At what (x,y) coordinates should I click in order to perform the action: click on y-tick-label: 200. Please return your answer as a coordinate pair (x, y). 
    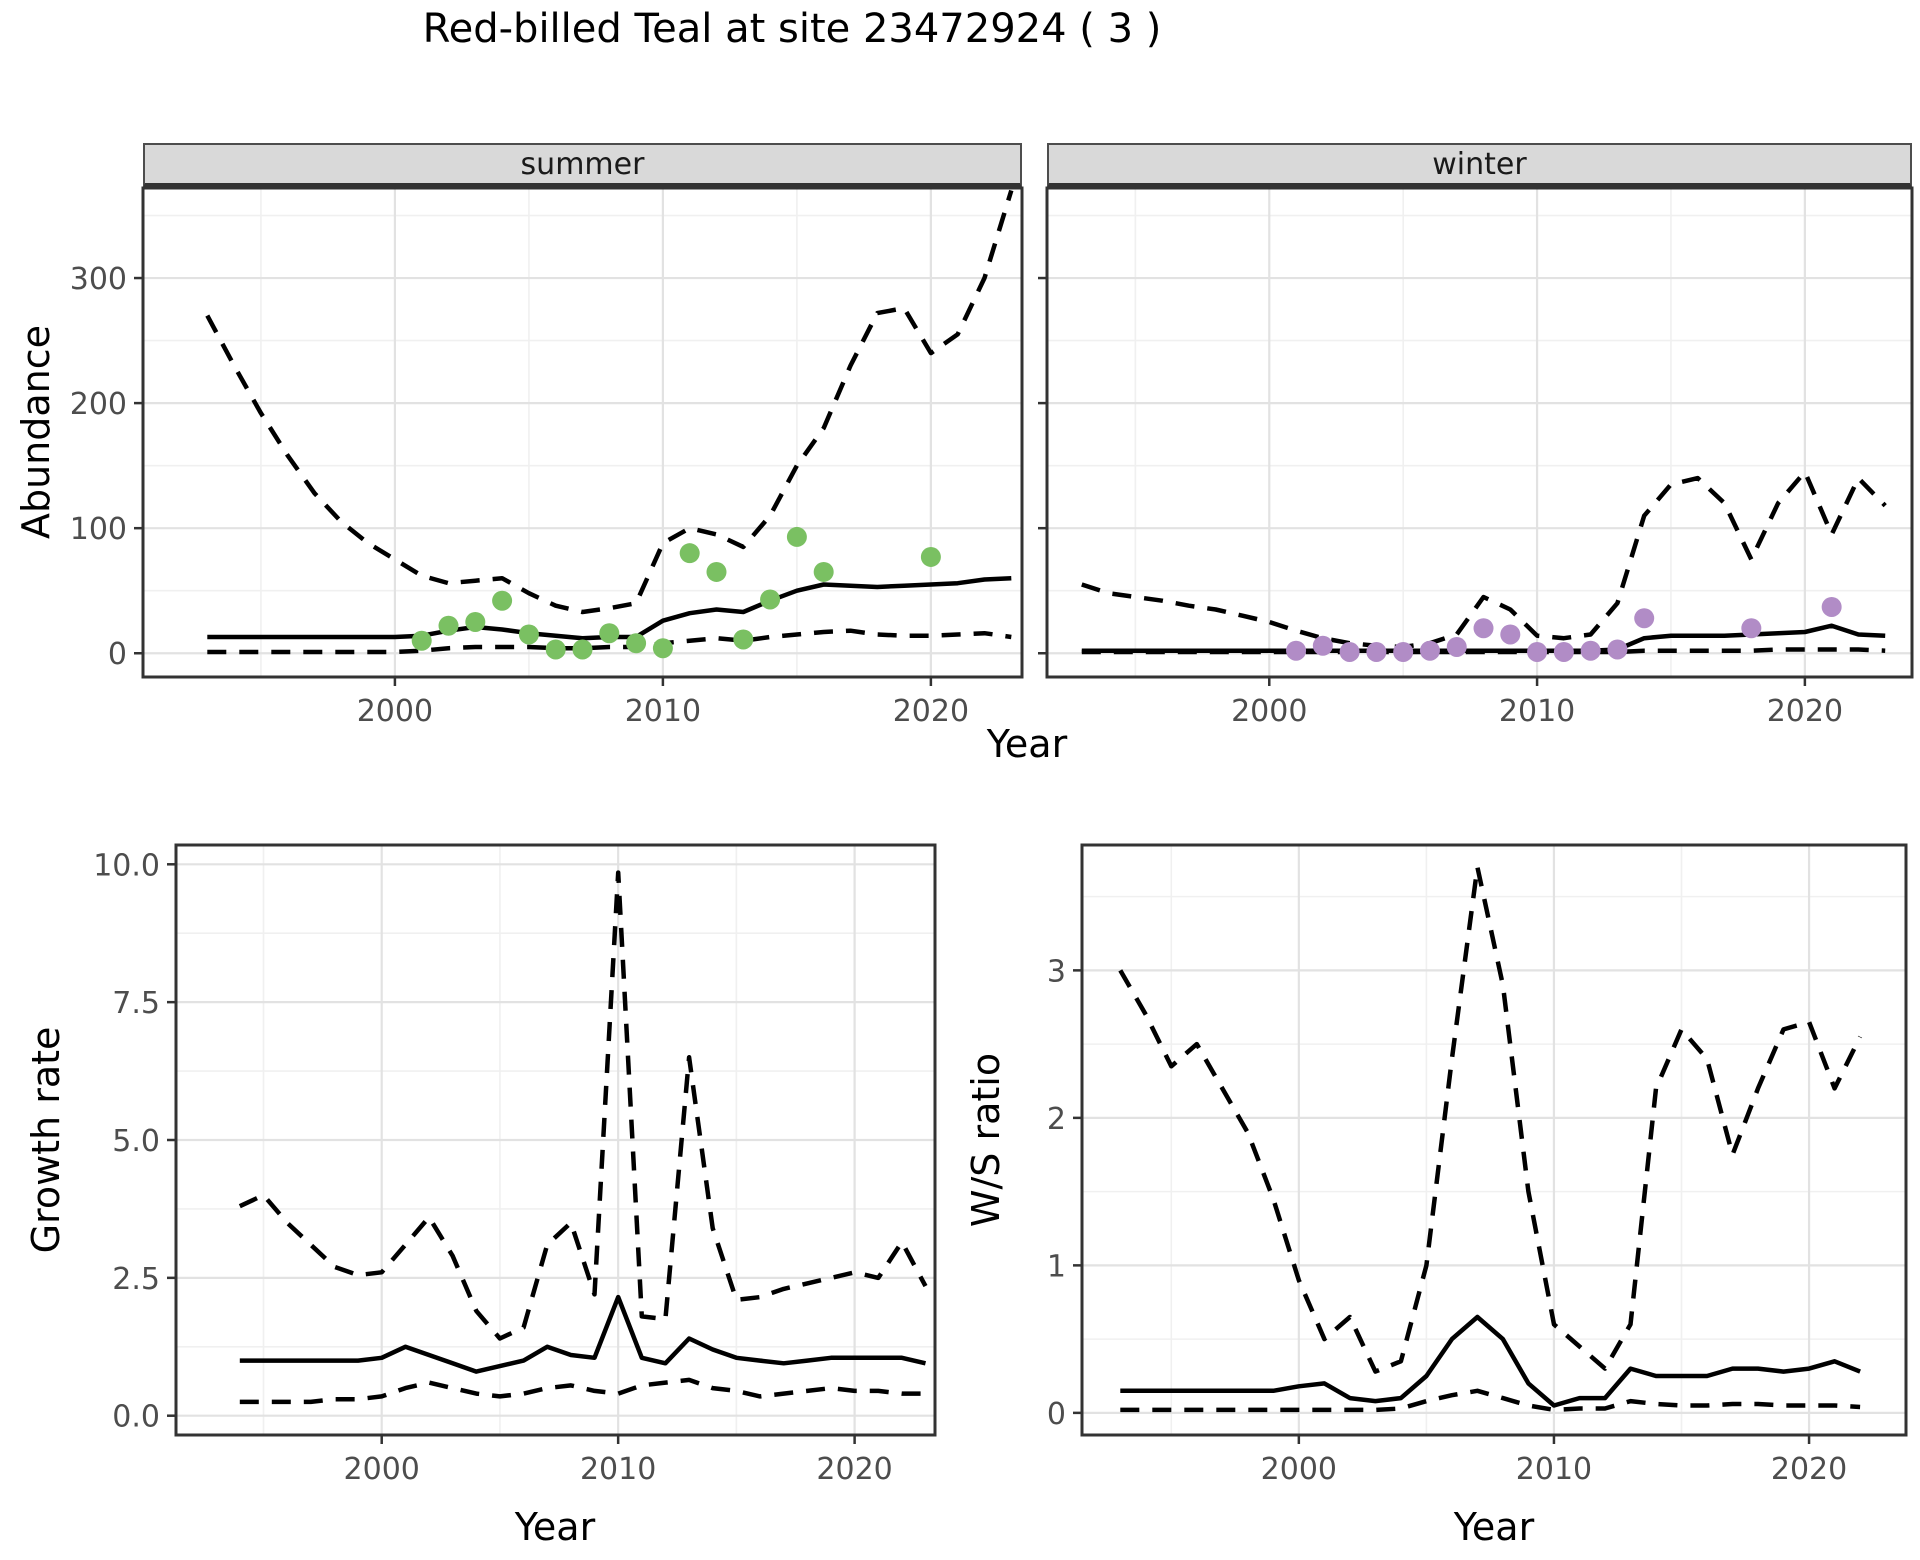
    Looking at the image, I should click on (98, 404).